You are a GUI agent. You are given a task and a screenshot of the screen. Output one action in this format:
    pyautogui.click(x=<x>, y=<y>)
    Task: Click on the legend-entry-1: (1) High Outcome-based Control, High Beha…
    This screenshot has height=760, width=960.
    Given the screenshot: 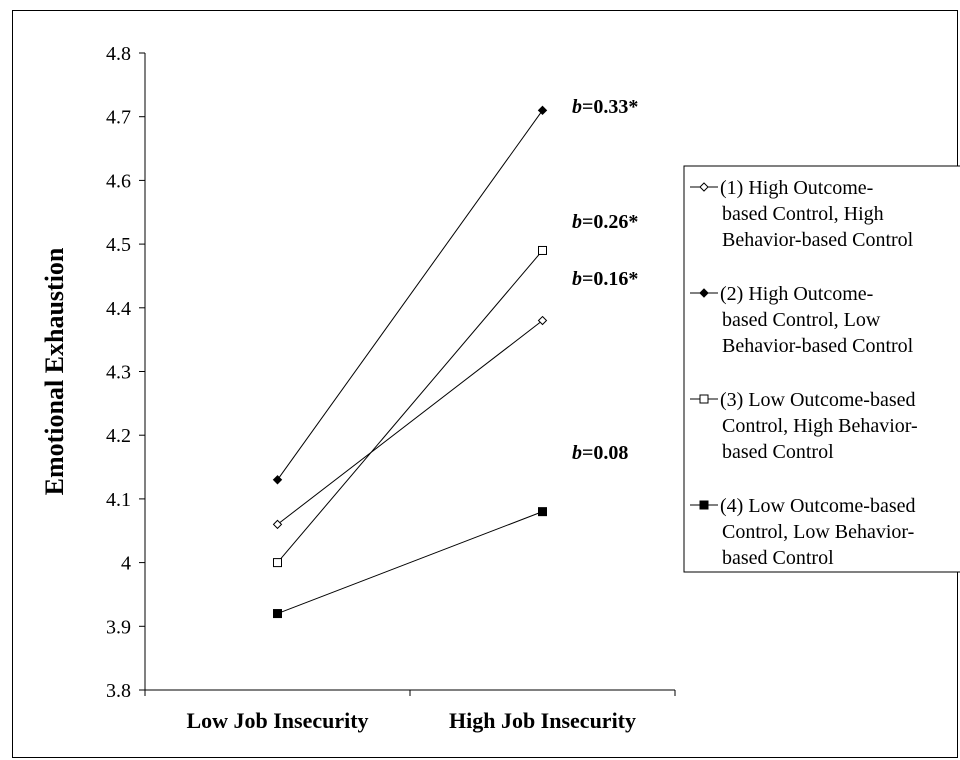 What is the action you would take?
    pyautogui.click(x=802, y=214)
    